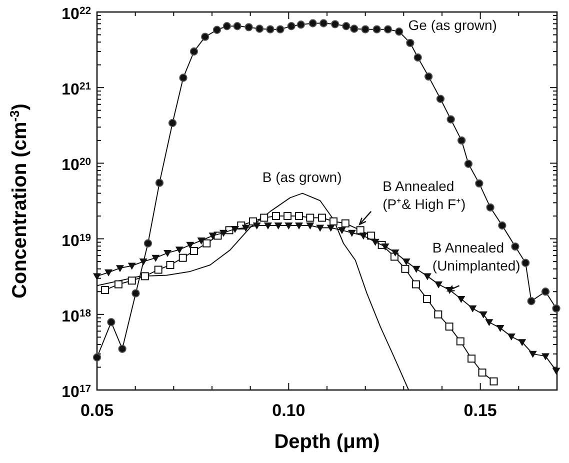 The height and width of the screenshot is (463, 569). Describe the element at coordinates (77, 165) in the screenshot. I see `y-tick-label: 10$^{20}$` at that location.